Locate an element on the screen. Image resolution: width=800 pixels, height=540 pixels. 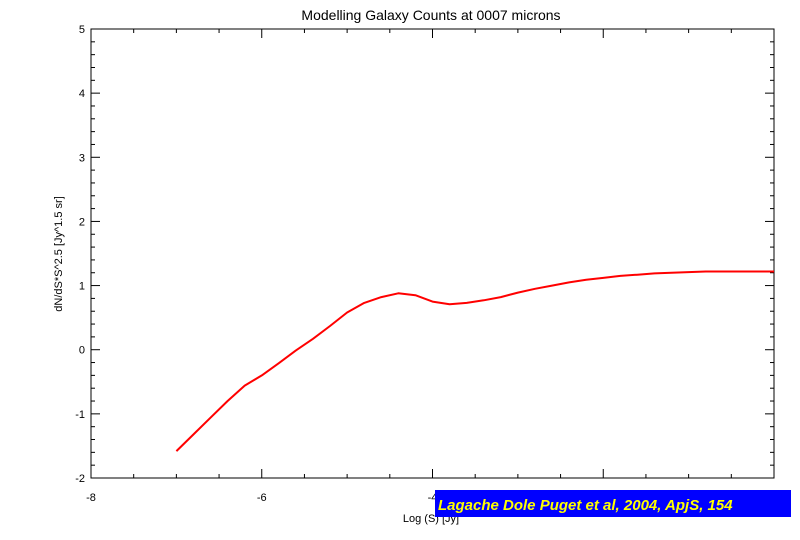
y-tick-label: 2 is located at coordinates (82, 222).